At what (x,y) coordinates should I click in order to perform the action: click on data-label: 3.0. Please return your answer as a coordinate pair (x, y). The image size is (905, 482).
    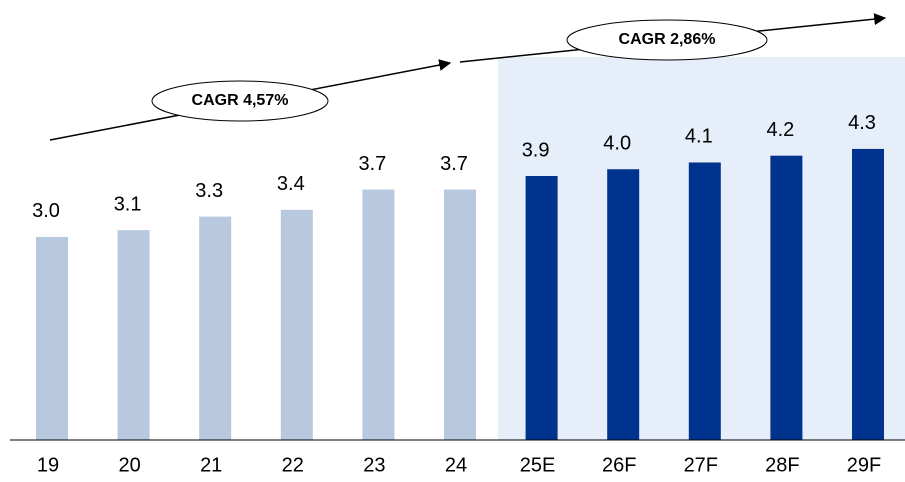
    Looking at the image, I should click on (46, 211).